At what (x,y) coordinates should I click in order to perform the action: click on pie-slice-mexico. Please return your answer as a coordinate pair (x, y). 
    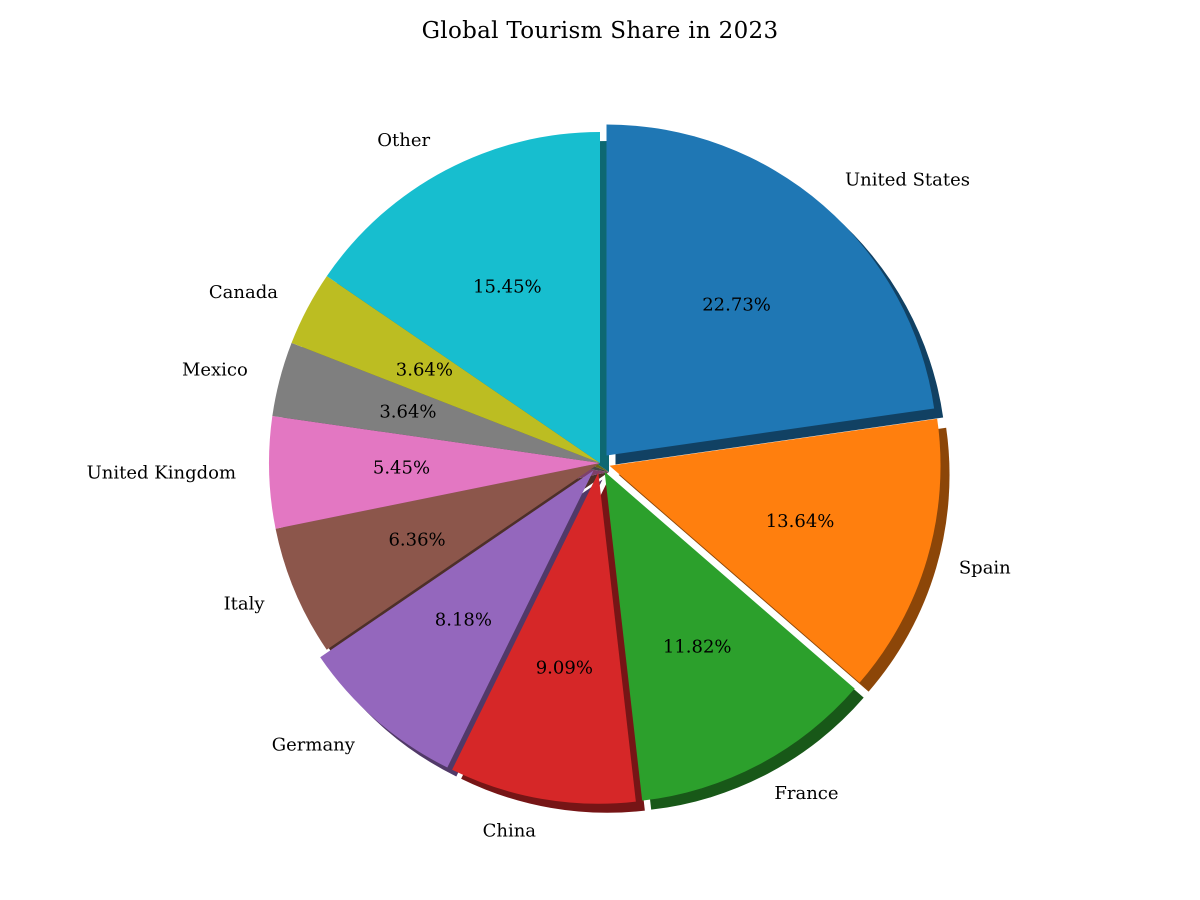
    Looking at the image, I should click on (436, 402).